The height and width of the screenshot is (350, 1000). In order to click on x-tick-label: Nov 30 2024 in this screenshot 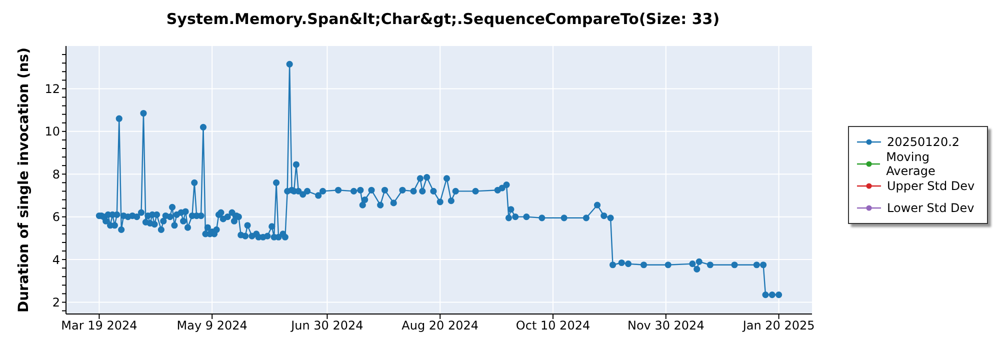, I will do `click(665, 325)`.